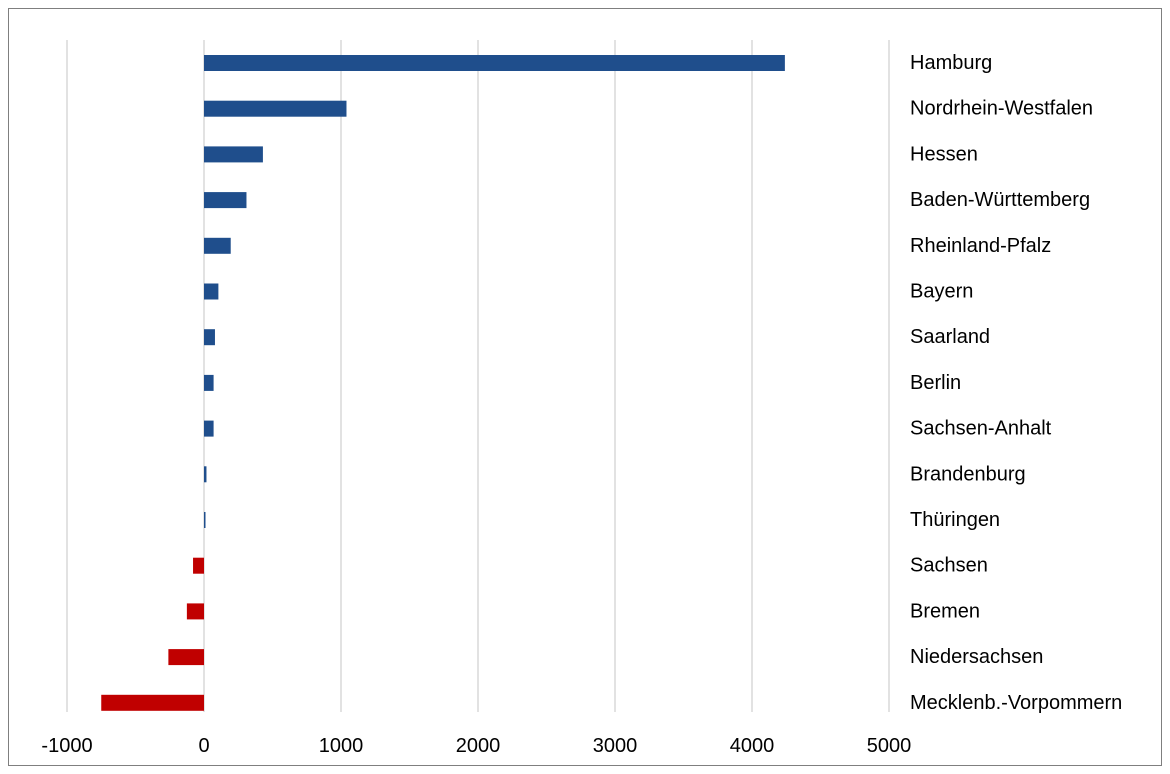  Describe the element at coordinates (494, 63) in the screenshot. I see `bar-hamburg` at that location.